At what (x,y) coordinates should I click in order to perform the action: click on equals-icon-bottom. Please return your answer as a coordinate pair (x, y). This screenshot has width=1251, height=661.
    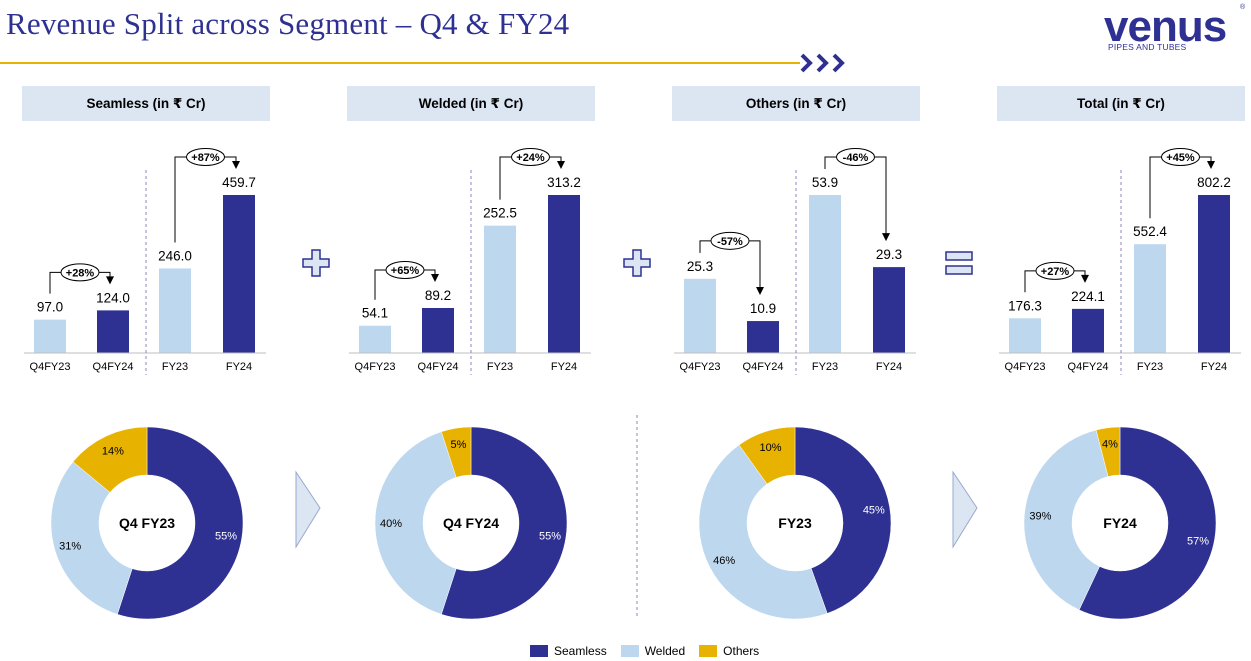
    Looking at the image, I should click on (959, 270).